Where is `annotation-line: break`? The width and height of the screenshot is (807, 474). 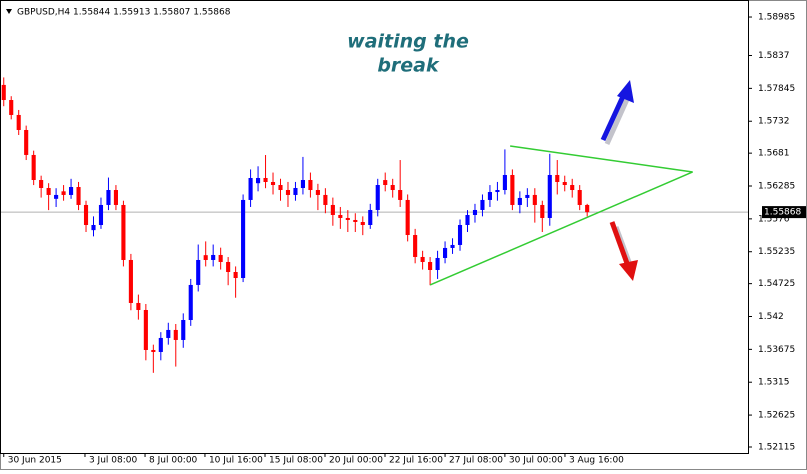 annotation-line: break is located at coordinates (408, 66).